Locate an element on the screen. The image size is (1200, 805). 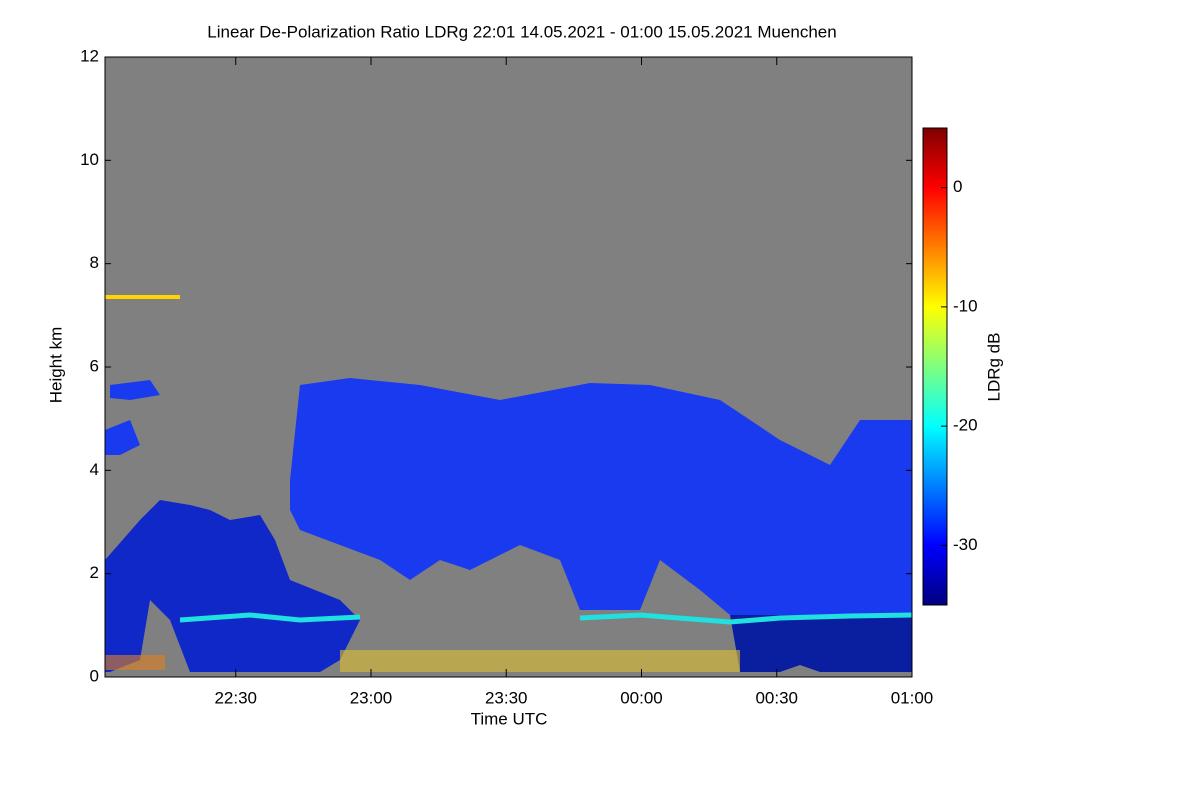
colorbar-label: LDRg dB is located at coordinates (993, 367).